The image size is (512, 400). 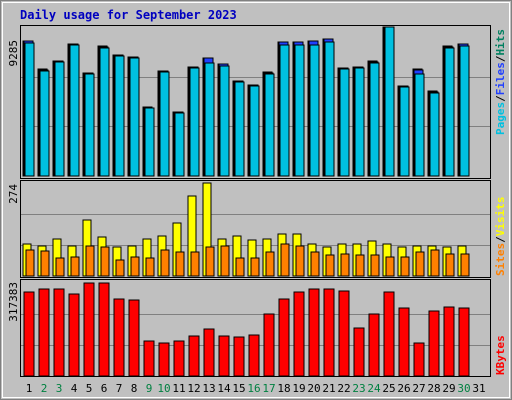 What do you see at coordinates (500, 78) in the screenshot?
I see `legend-files: Files` at bounding box center [500, 78].